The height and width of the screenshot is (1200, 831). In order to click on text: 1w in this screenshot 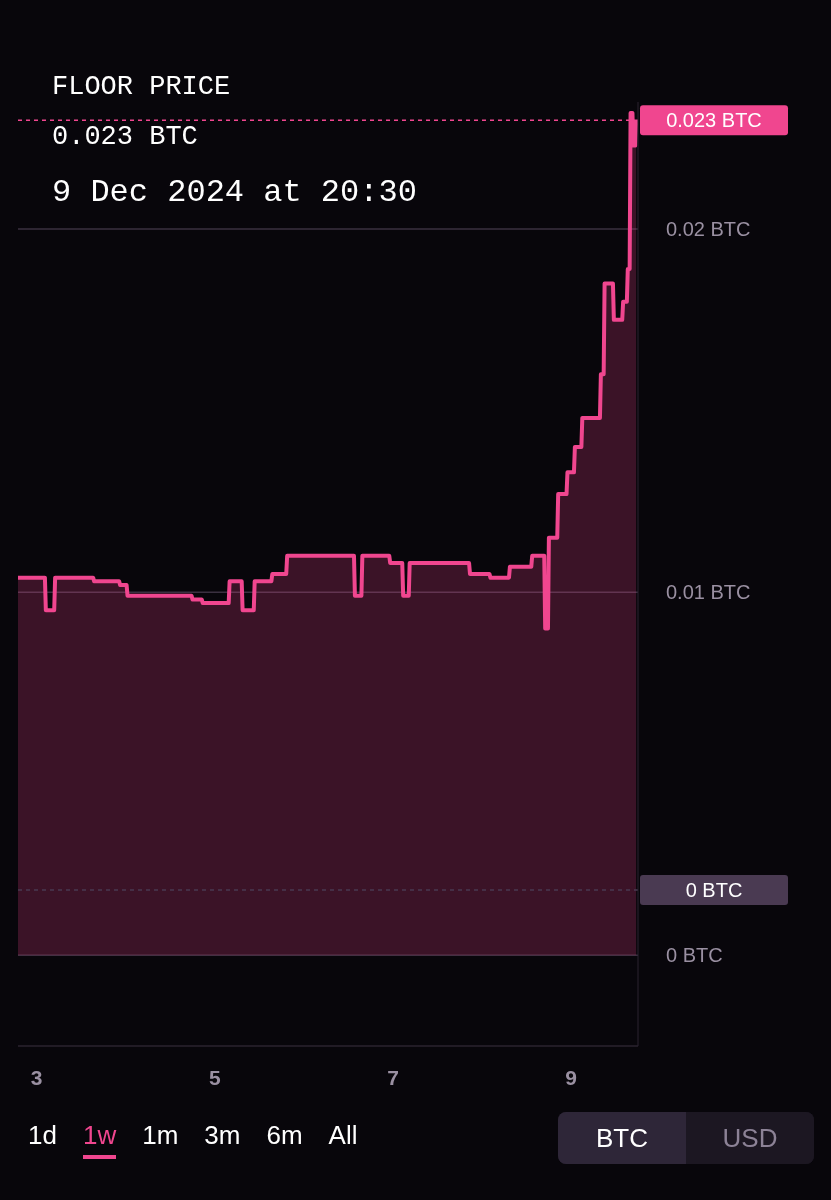, I will do `click(99, 1139)`.